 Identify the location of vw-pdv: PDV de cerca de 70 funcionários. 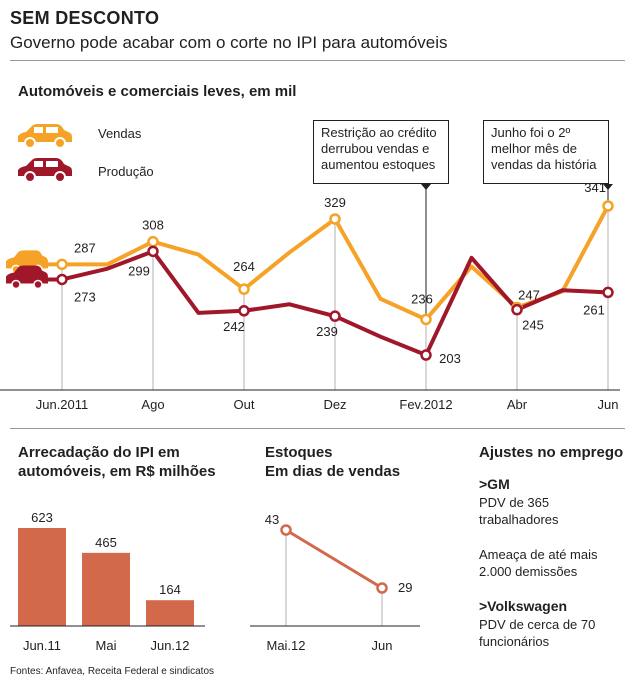
(537, 633).